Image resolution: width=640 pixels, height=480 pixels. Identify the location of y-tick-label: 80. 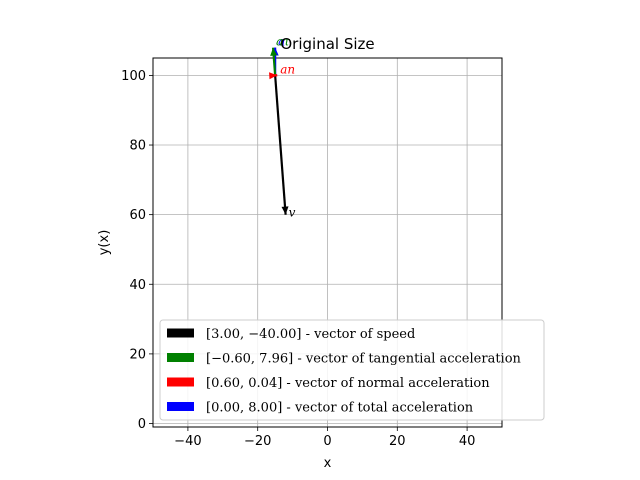
(137, 146).